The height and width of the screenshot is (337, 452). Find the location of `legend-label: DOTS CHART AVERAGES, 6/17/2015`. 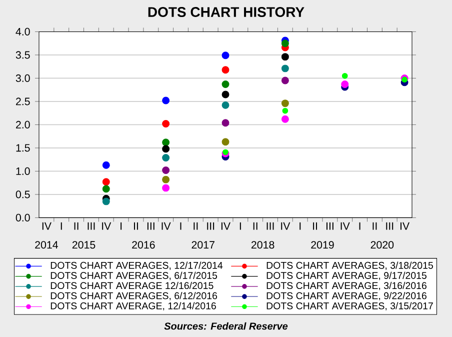

legend-label: DOTS CHART AVERAGES, 6/17/2015 is located at coordinates (134, 276).